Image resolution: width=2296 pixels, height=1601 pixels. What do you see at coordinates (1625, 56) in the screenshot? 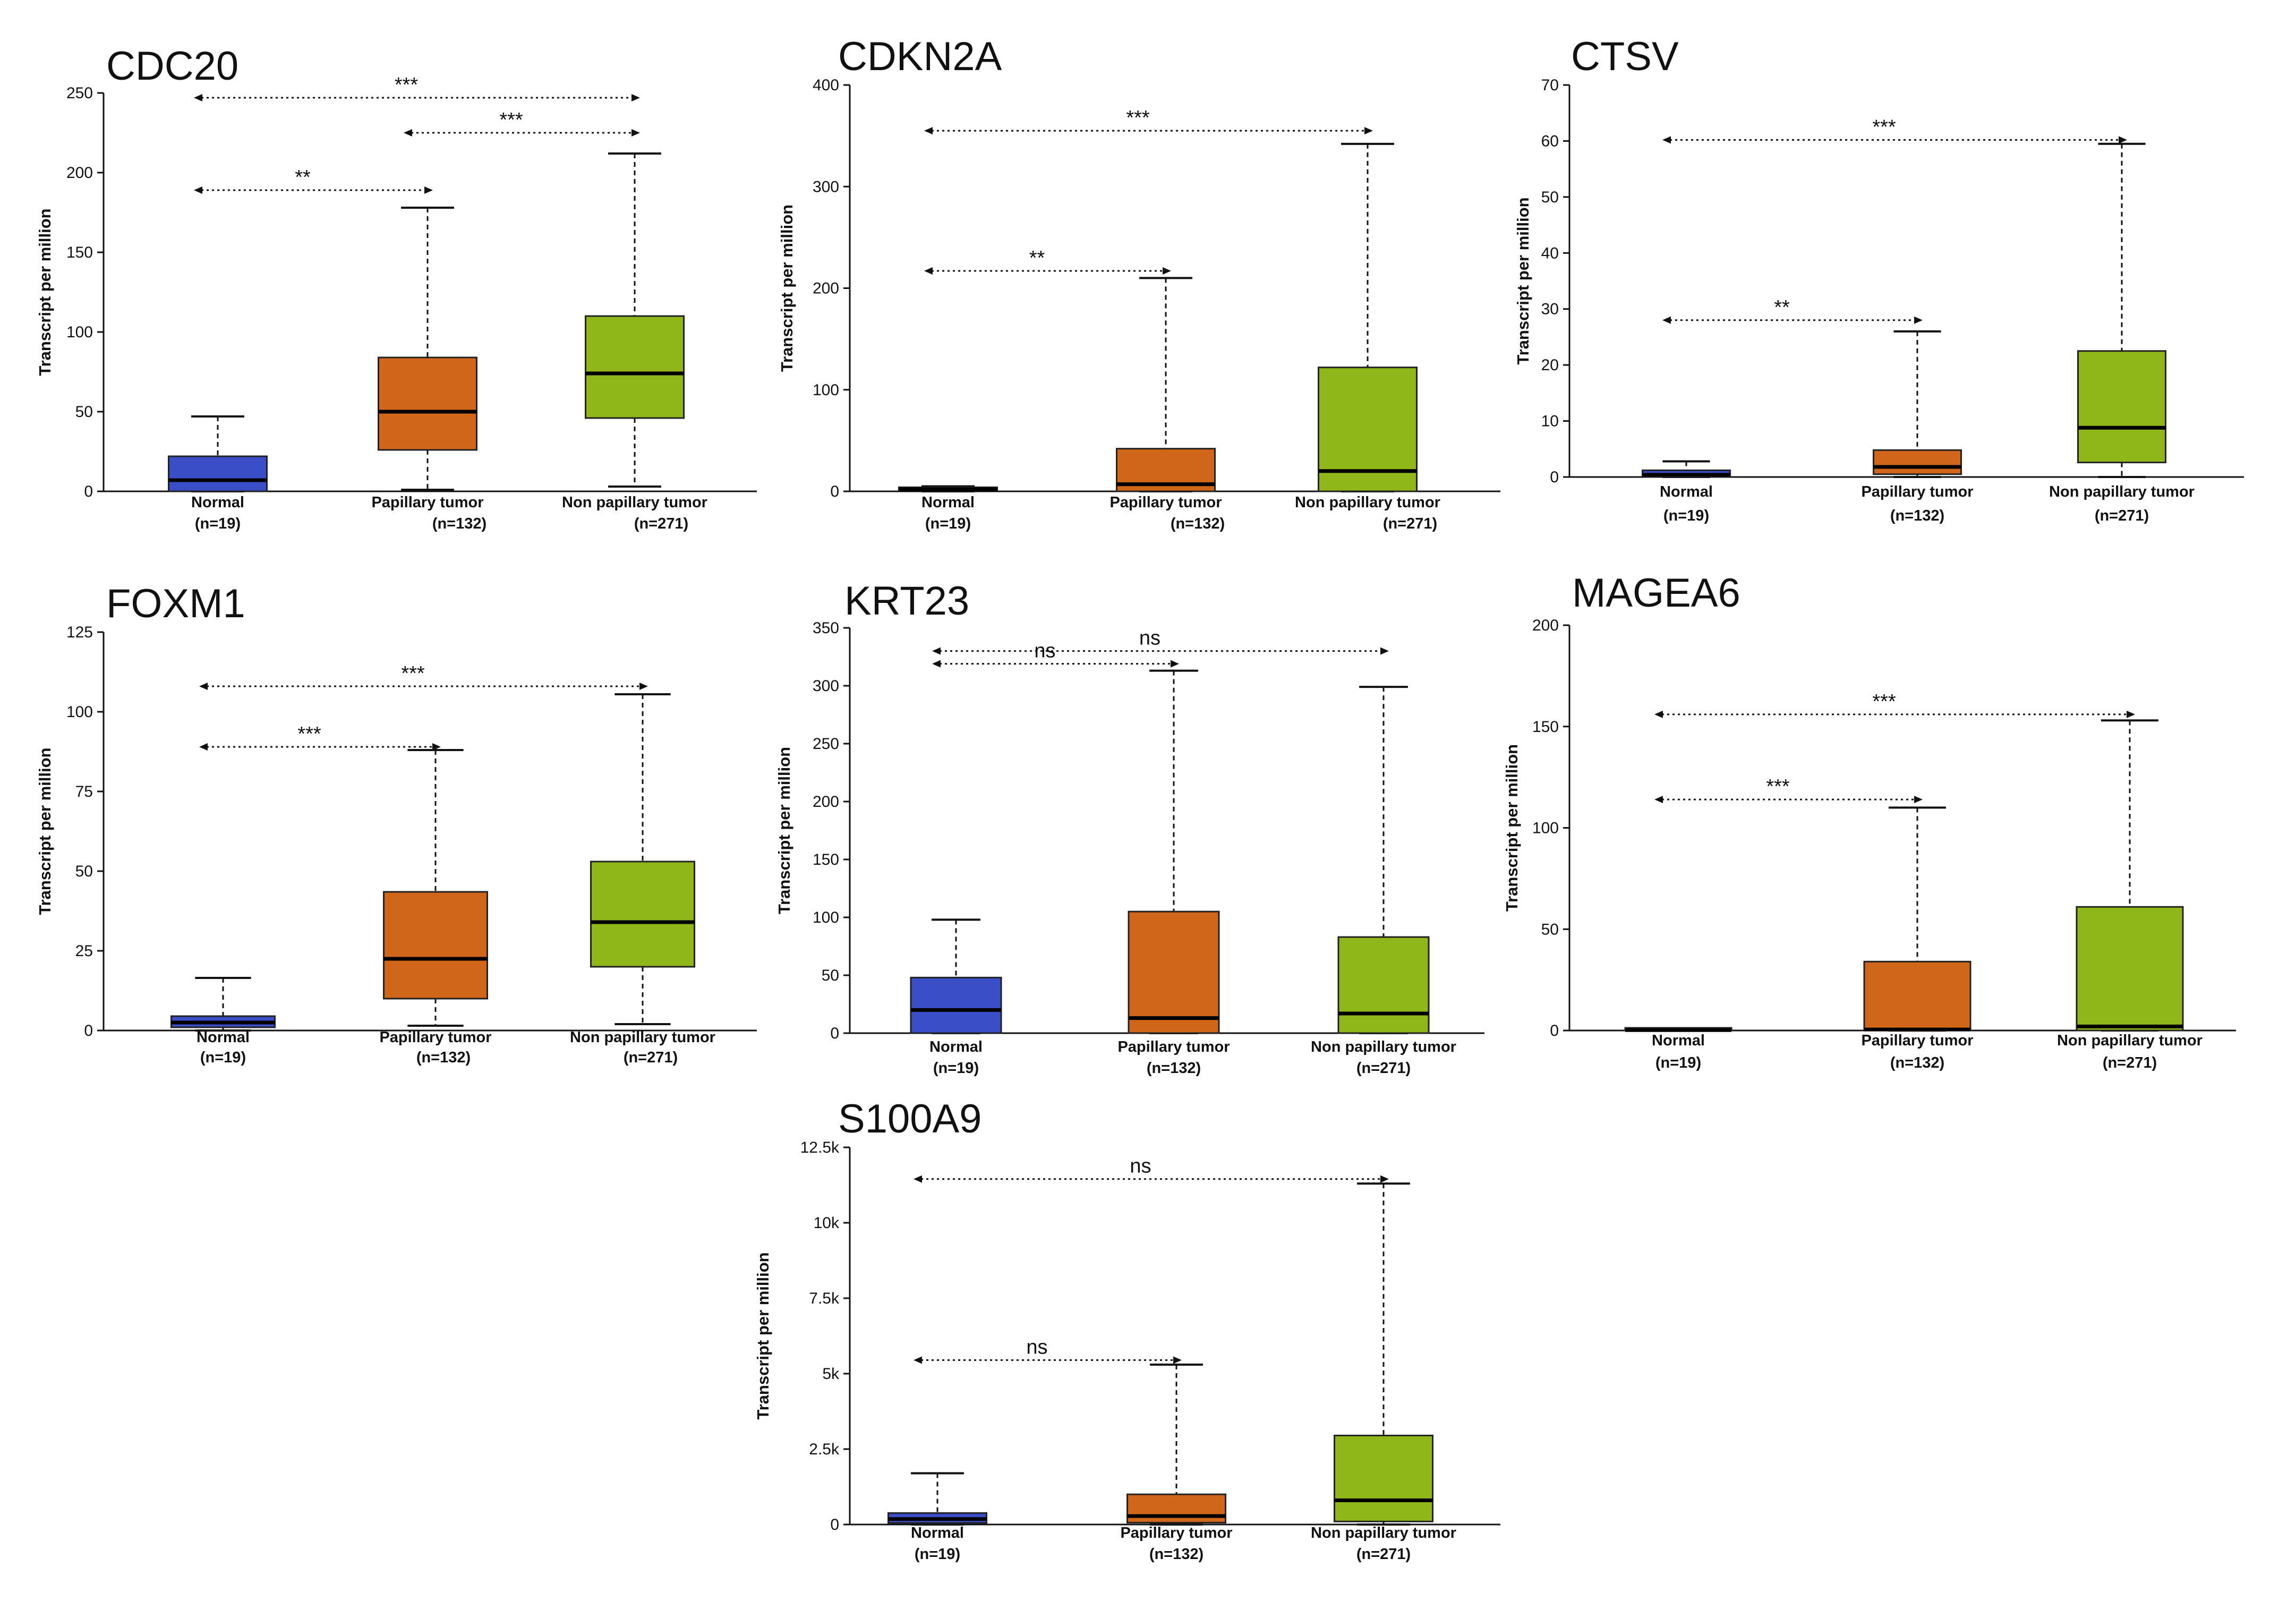
I see `panel-title: CTSV` at bounding box center [1625, 56].